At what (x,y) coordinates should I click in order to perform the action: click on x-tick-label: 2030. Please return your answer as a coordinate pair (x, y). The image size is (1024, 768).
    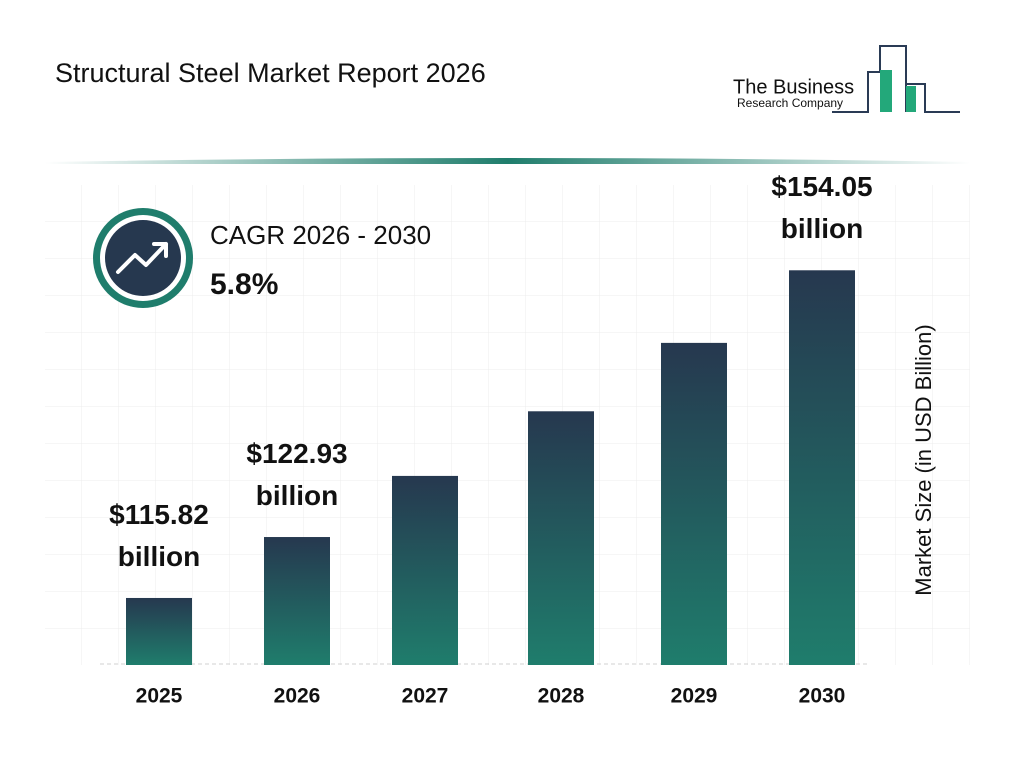
    Looking at the image, I should click on (822, 696).